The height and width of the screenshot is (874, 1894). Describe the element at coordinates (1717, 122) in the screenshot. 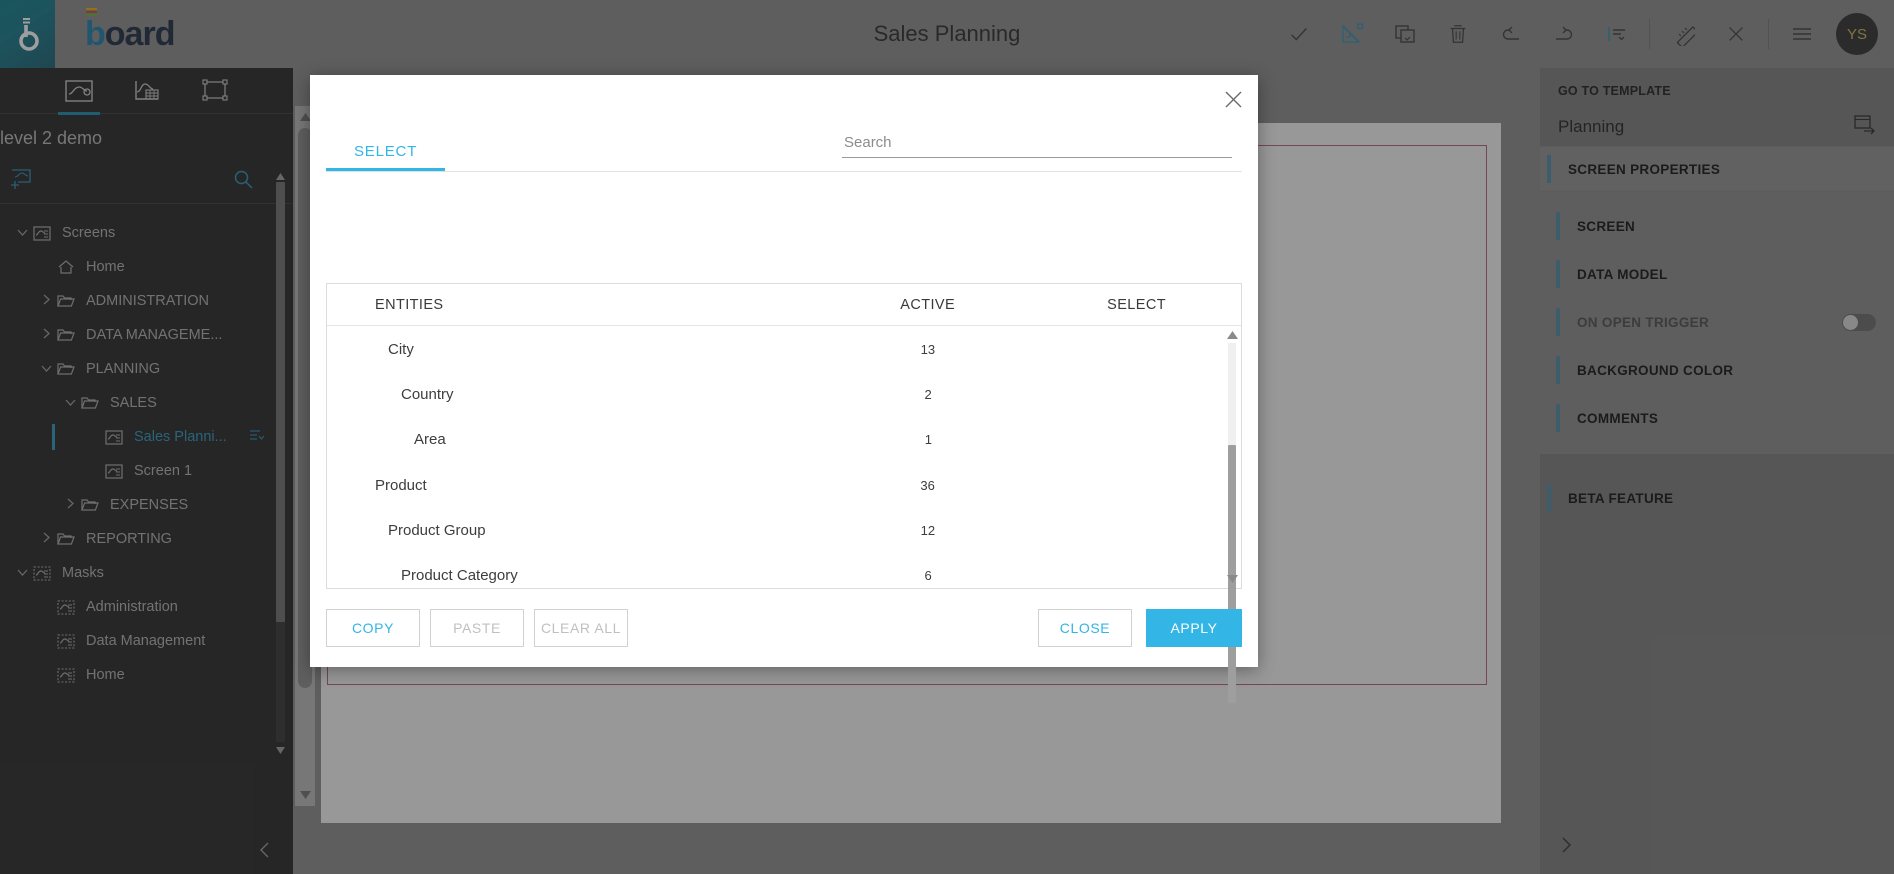

I see `goto-template-row: Planning` at that location.